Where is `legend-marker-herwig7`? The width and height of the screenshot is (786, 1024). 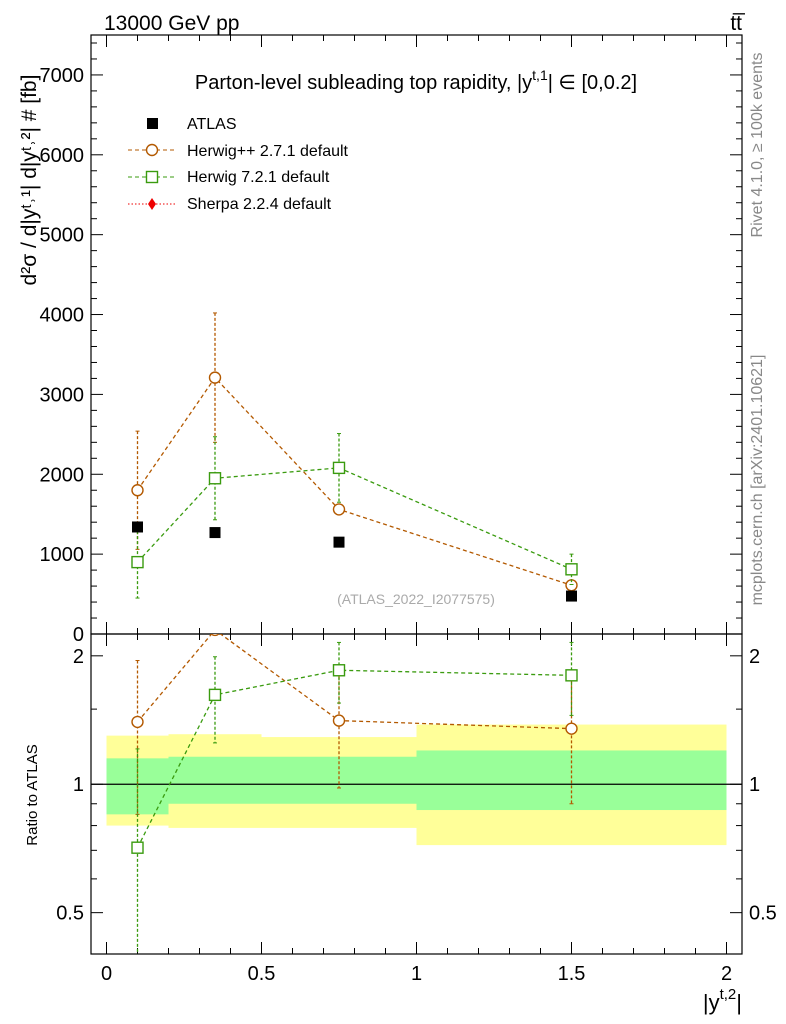
legend-marker-herwig7 is located at coordinates (152, 177).